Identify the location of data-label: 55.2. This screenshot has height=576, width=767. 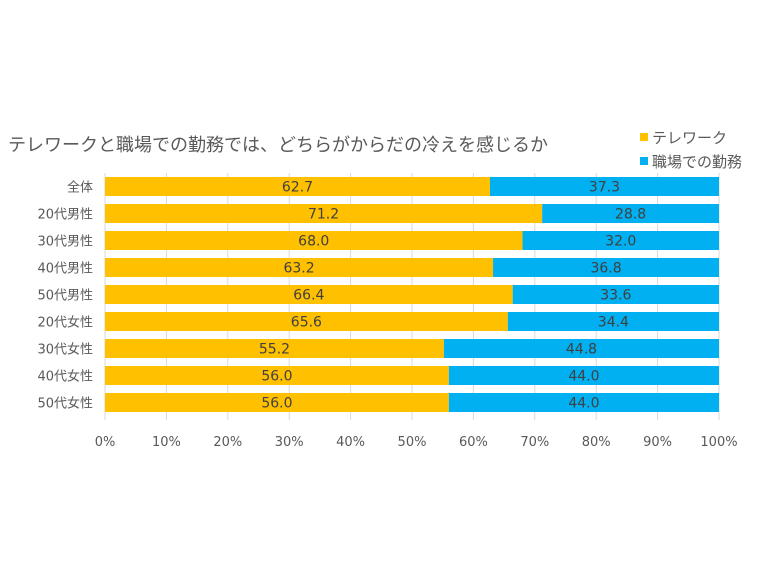
(274, 350).